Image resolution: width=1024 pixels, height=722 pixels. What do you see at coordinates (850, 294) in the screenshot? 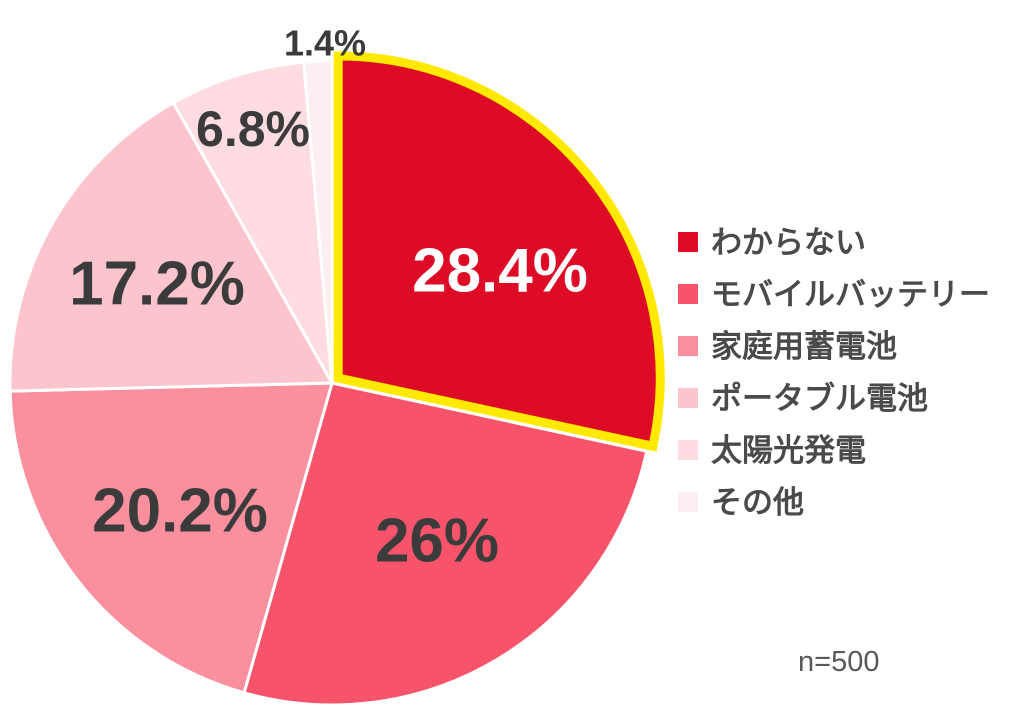
I see `legend-label-1: モバイルバッテリー` at bounding box center [850, 294].